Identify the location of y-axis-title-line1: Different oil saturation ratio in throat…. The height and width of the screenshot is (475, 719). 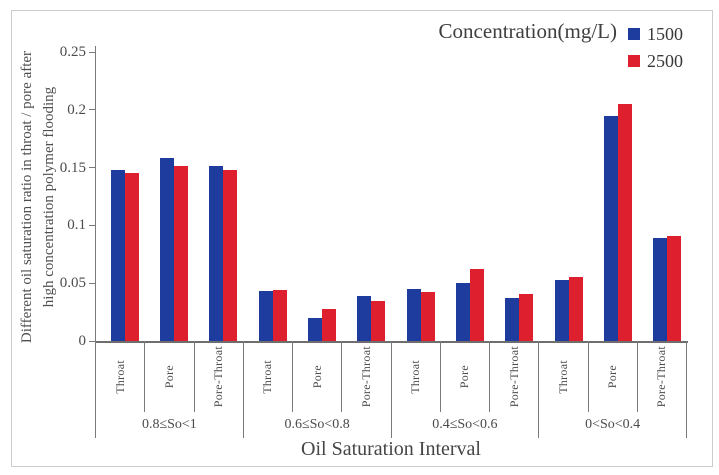
(27, 197).